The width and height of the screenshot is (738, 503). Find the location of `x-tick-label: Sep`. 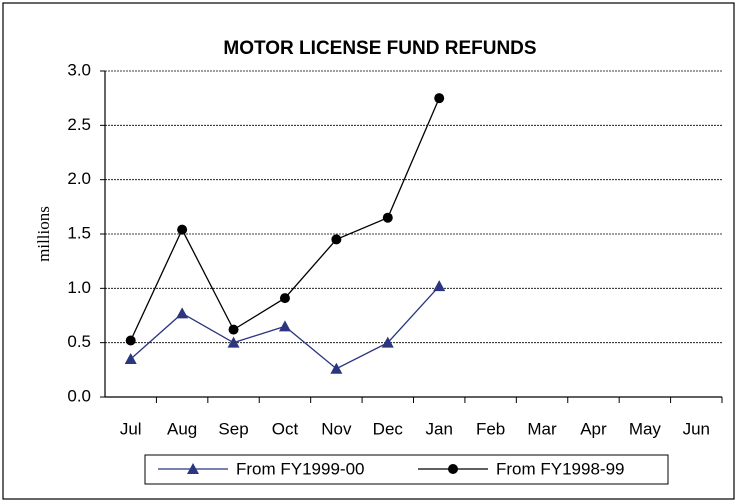

x-tick-label: Sep is located at coordinates (233, 428).